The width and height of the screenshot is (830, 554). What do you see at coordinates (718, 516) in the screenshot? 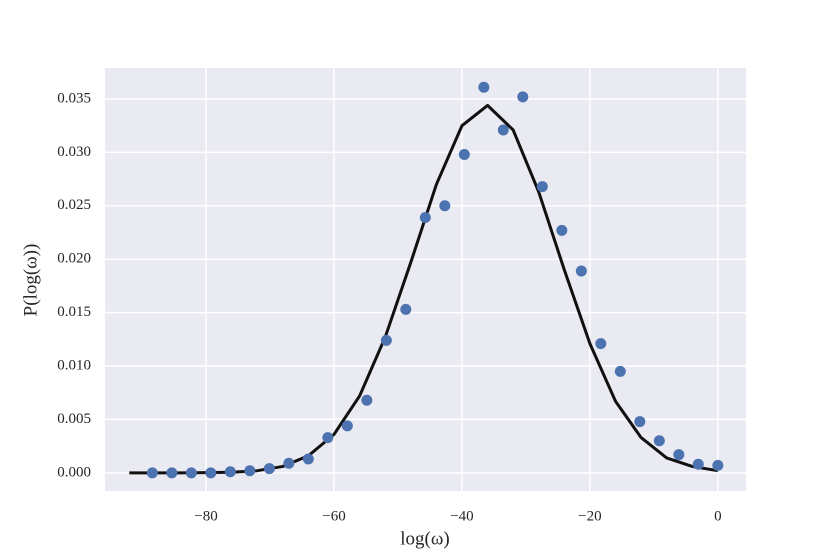
I see `x-tick-label: 0` at bounding box center [718, 516].